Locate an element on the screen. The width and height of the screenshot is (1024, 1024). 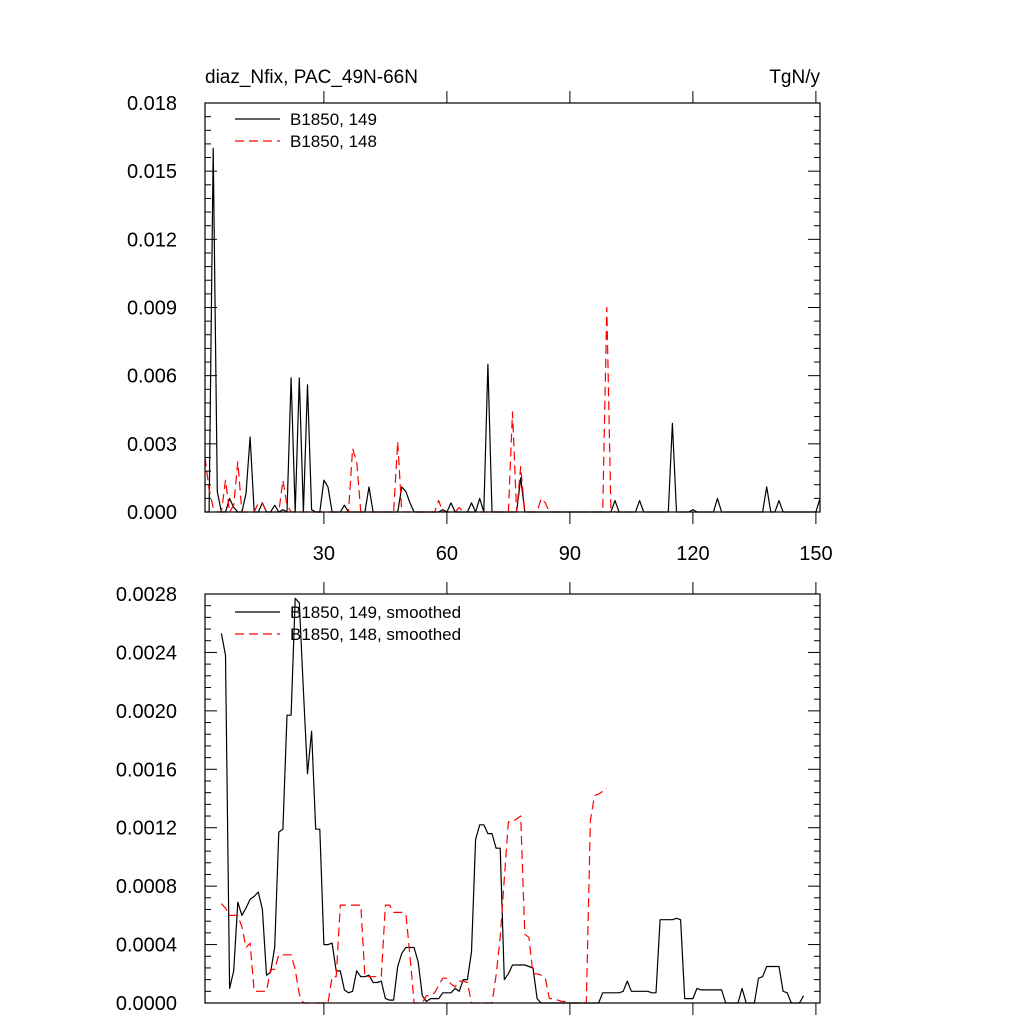
y-tick-label: 0.012 is located at coordinates (152, 240).